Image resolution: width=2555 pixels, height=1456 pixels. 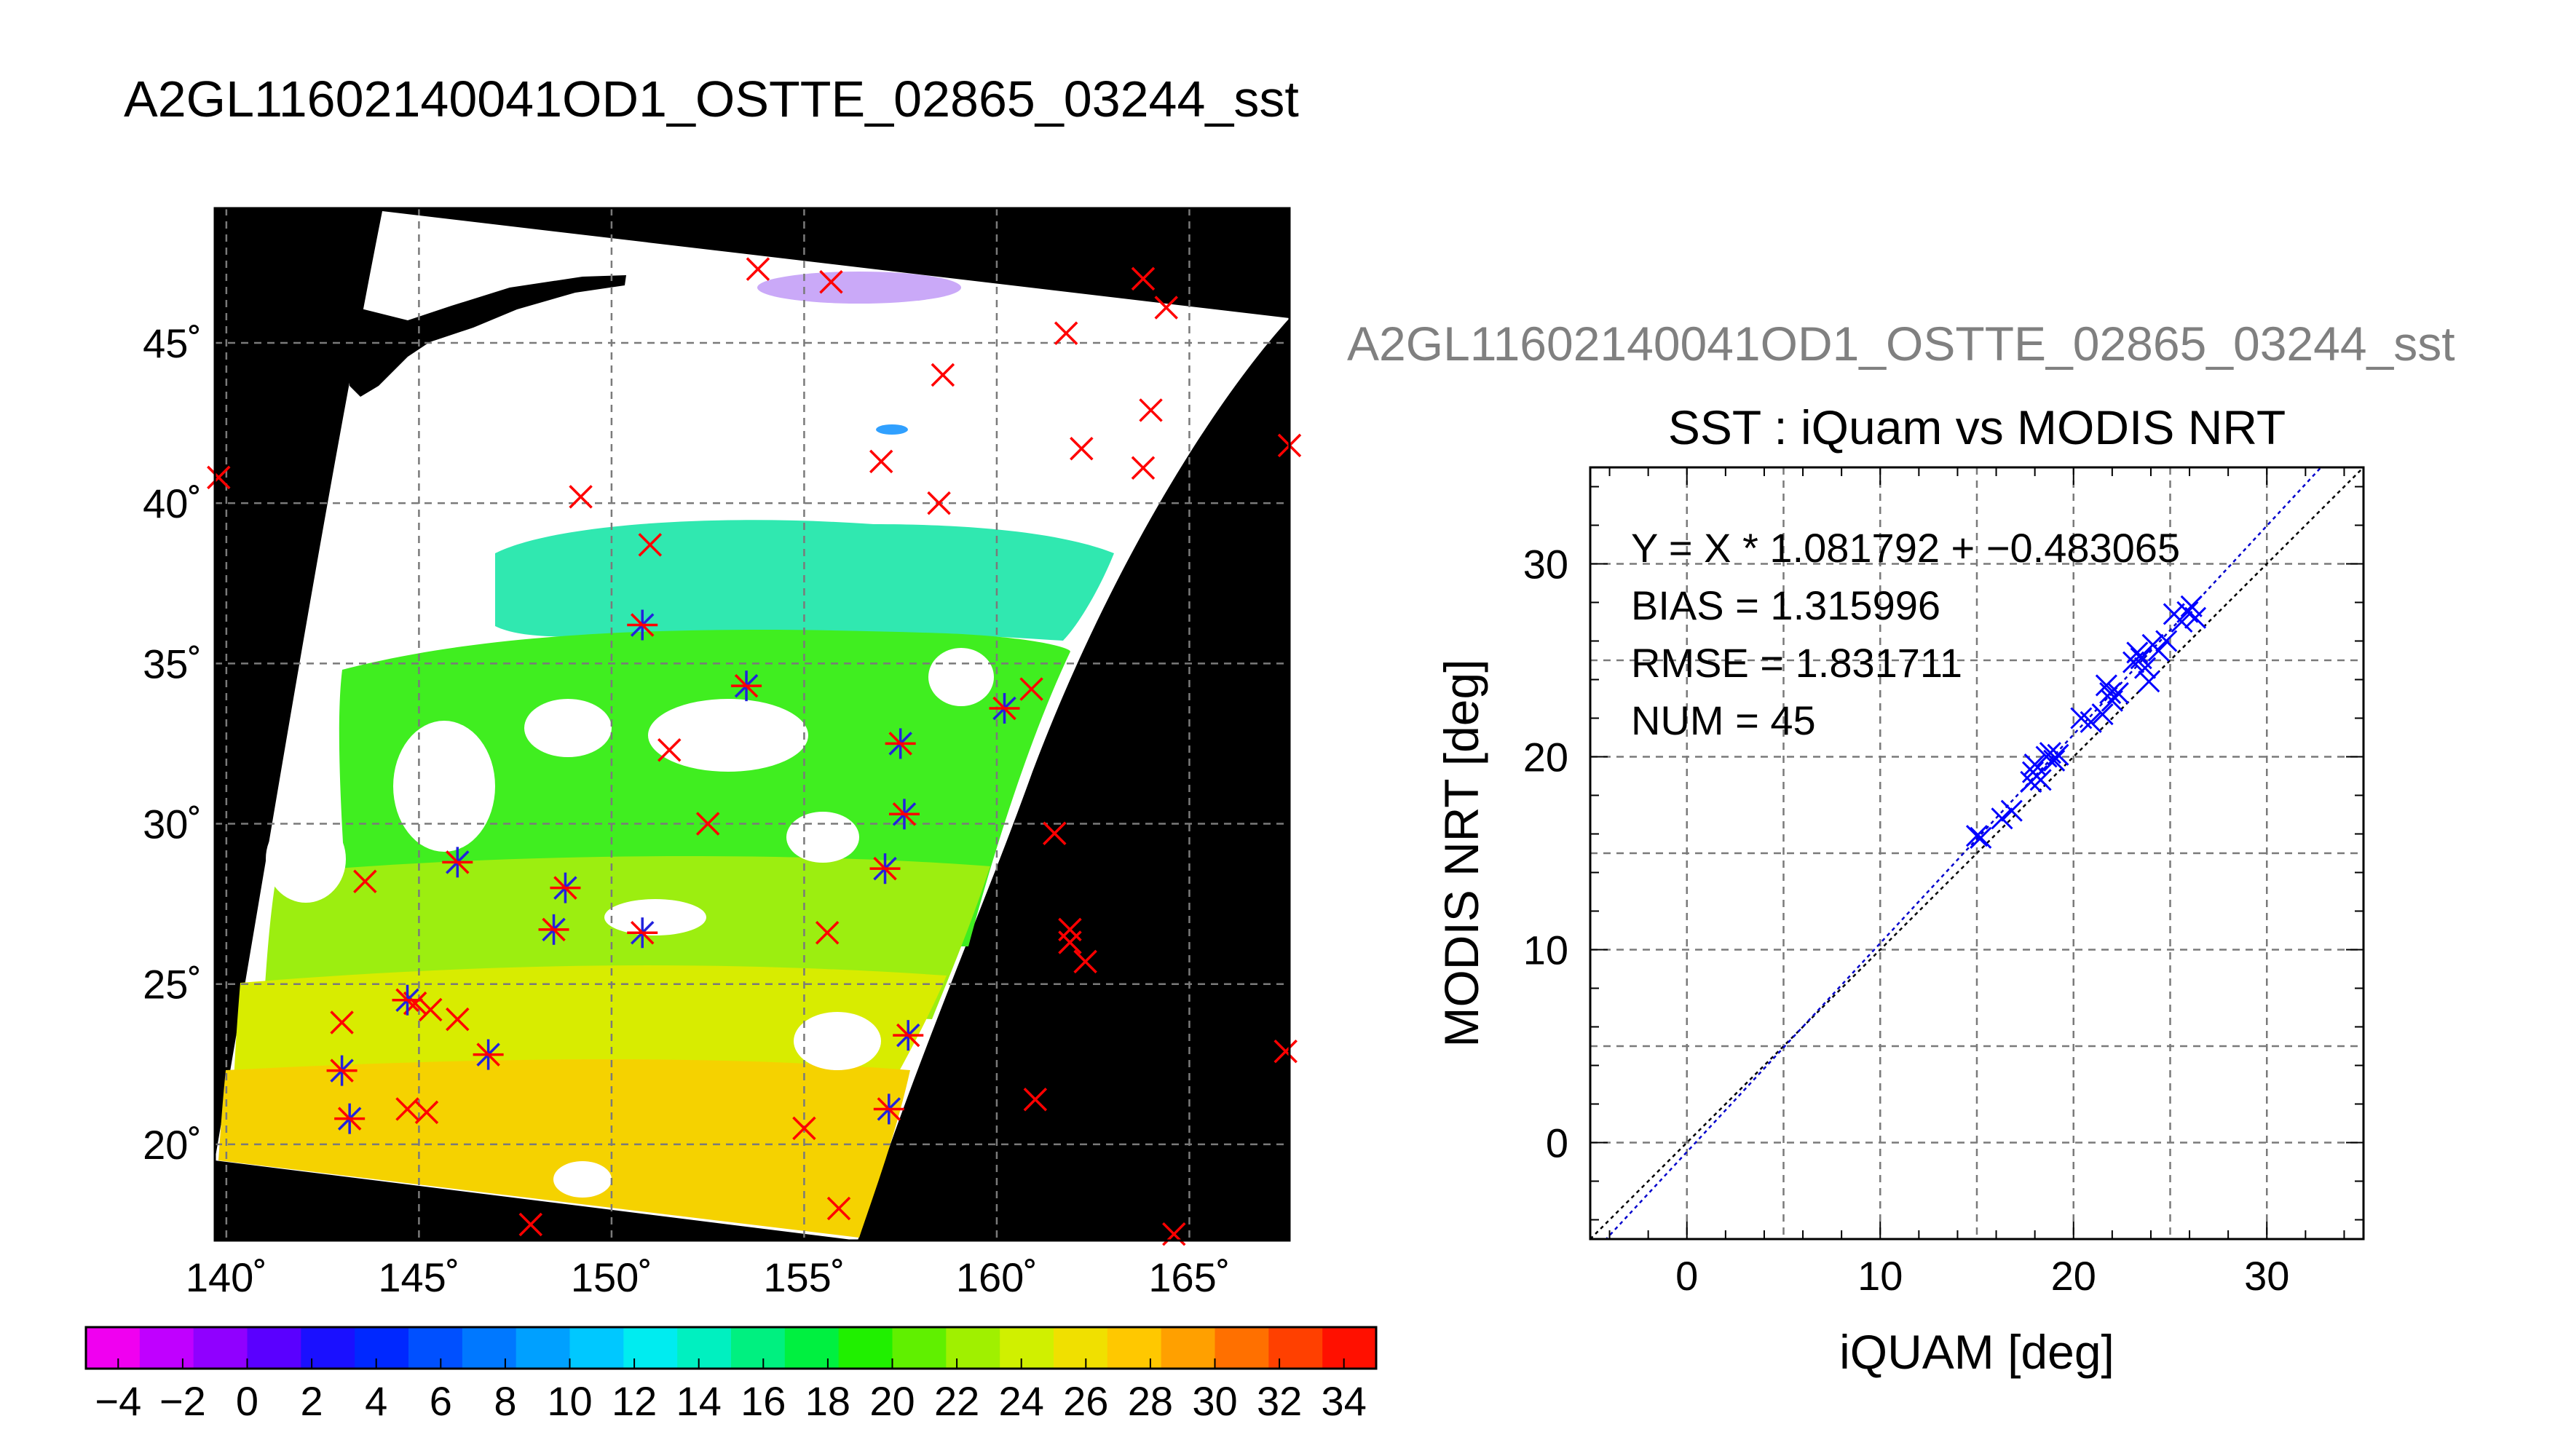 I want to click on colorbar-tick-label: 34, so click(x=1344, y=1401).